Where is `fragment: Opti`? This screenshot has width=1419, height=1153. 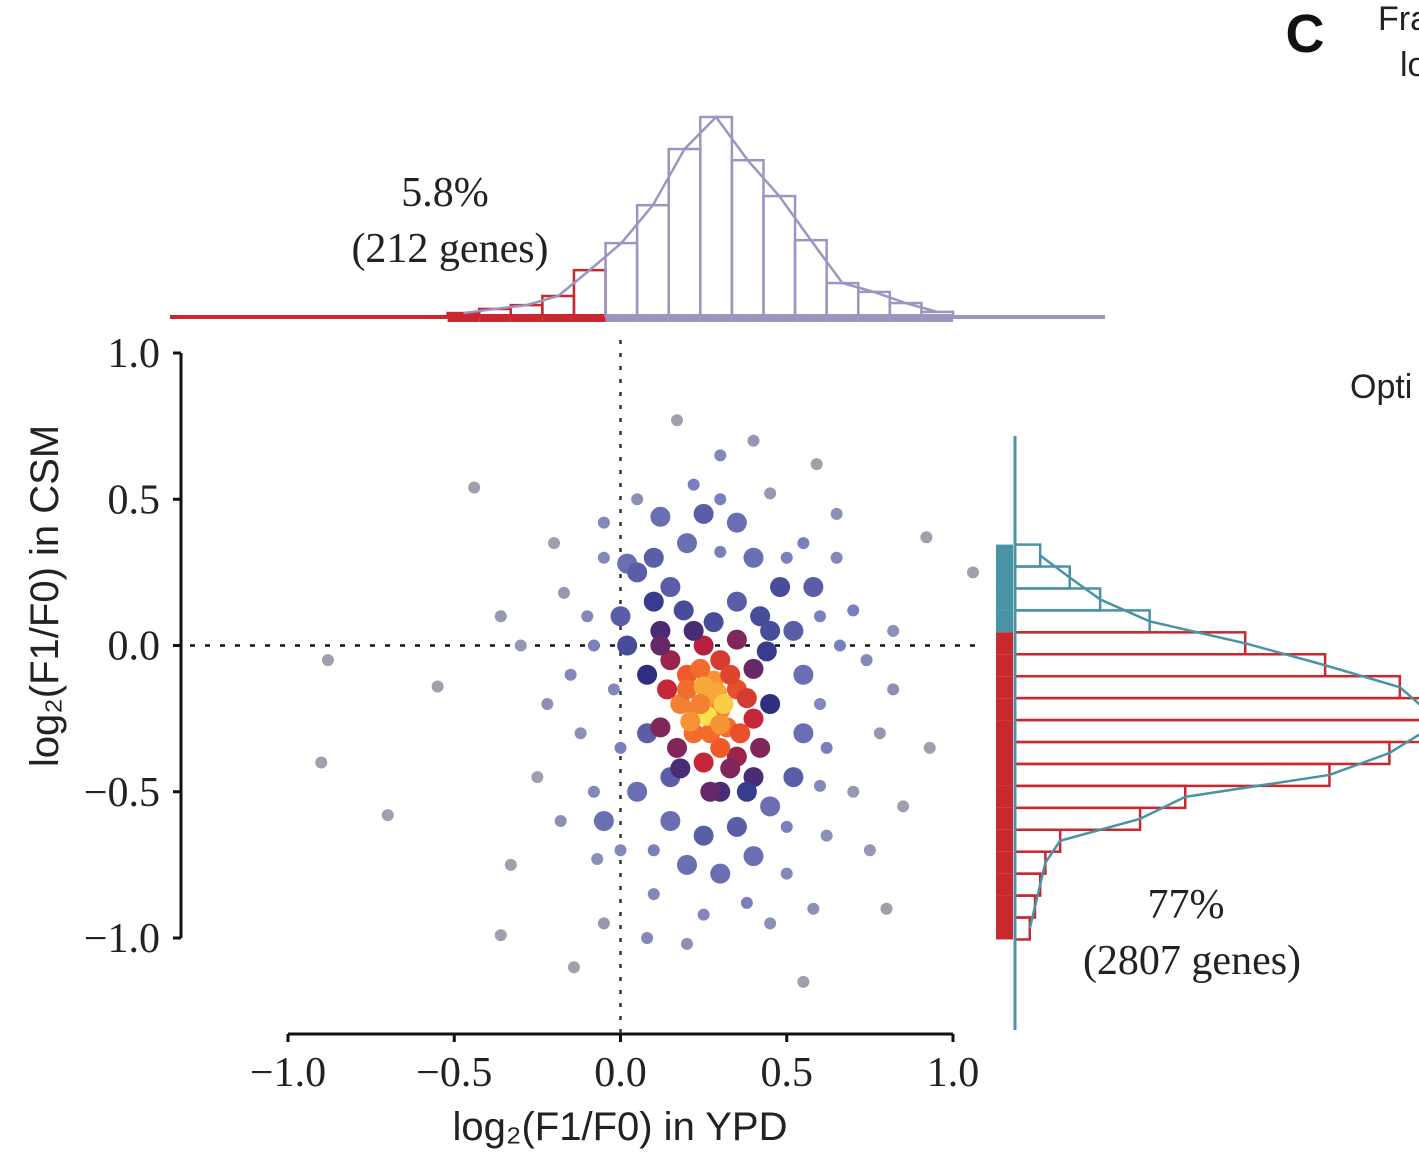
fragment: Opti is located at coordinates (1381, 387).